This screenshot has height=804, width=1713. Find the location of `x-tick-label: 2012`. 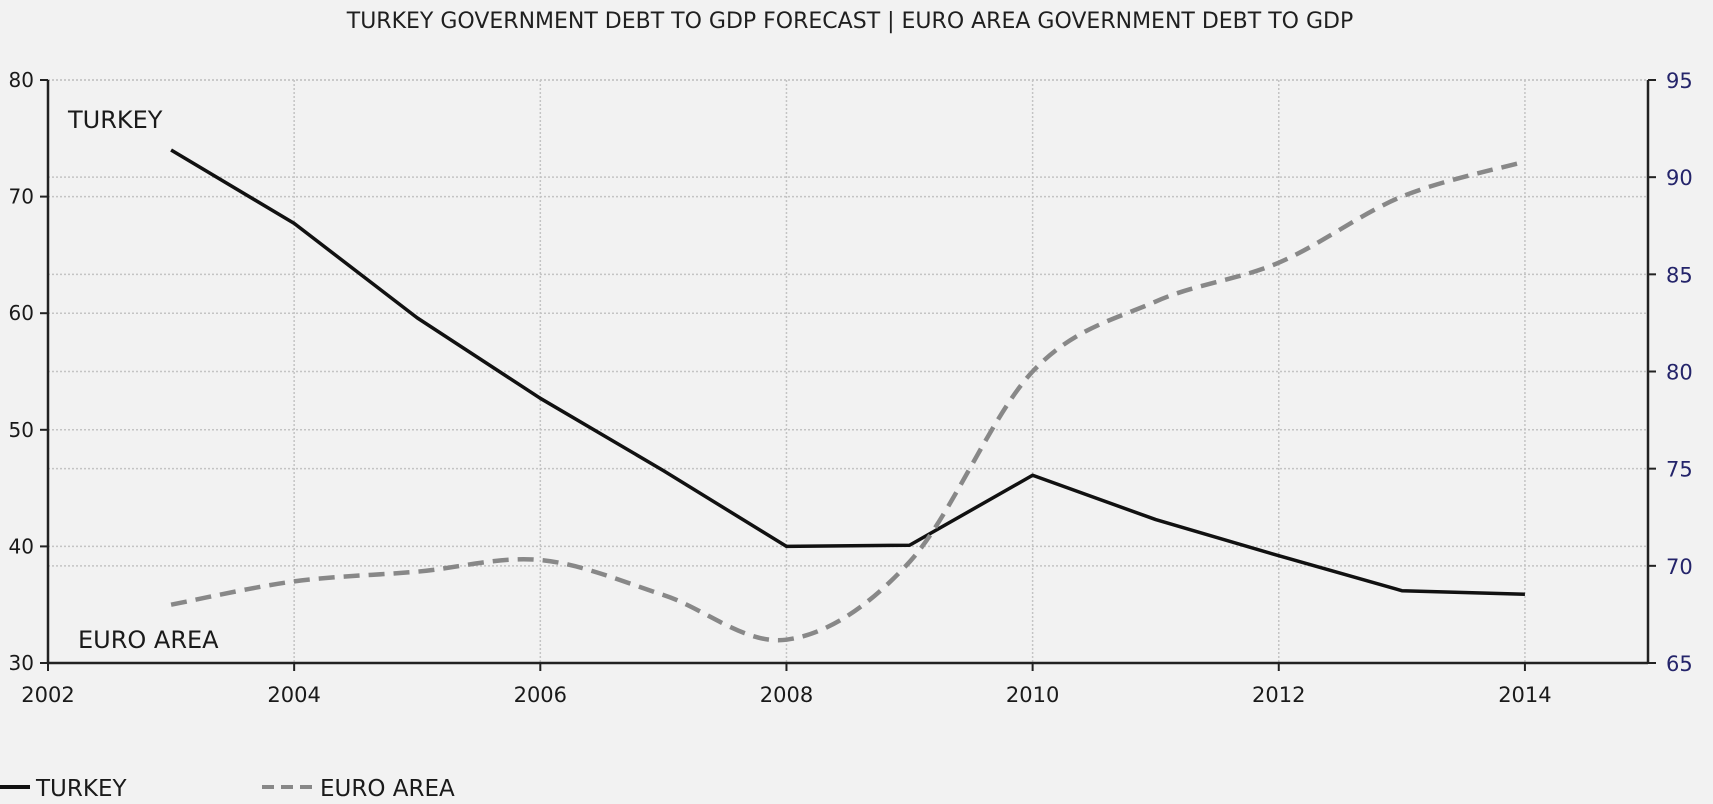

x-tick-label: 2012 is located at coordinates (1278, 695).